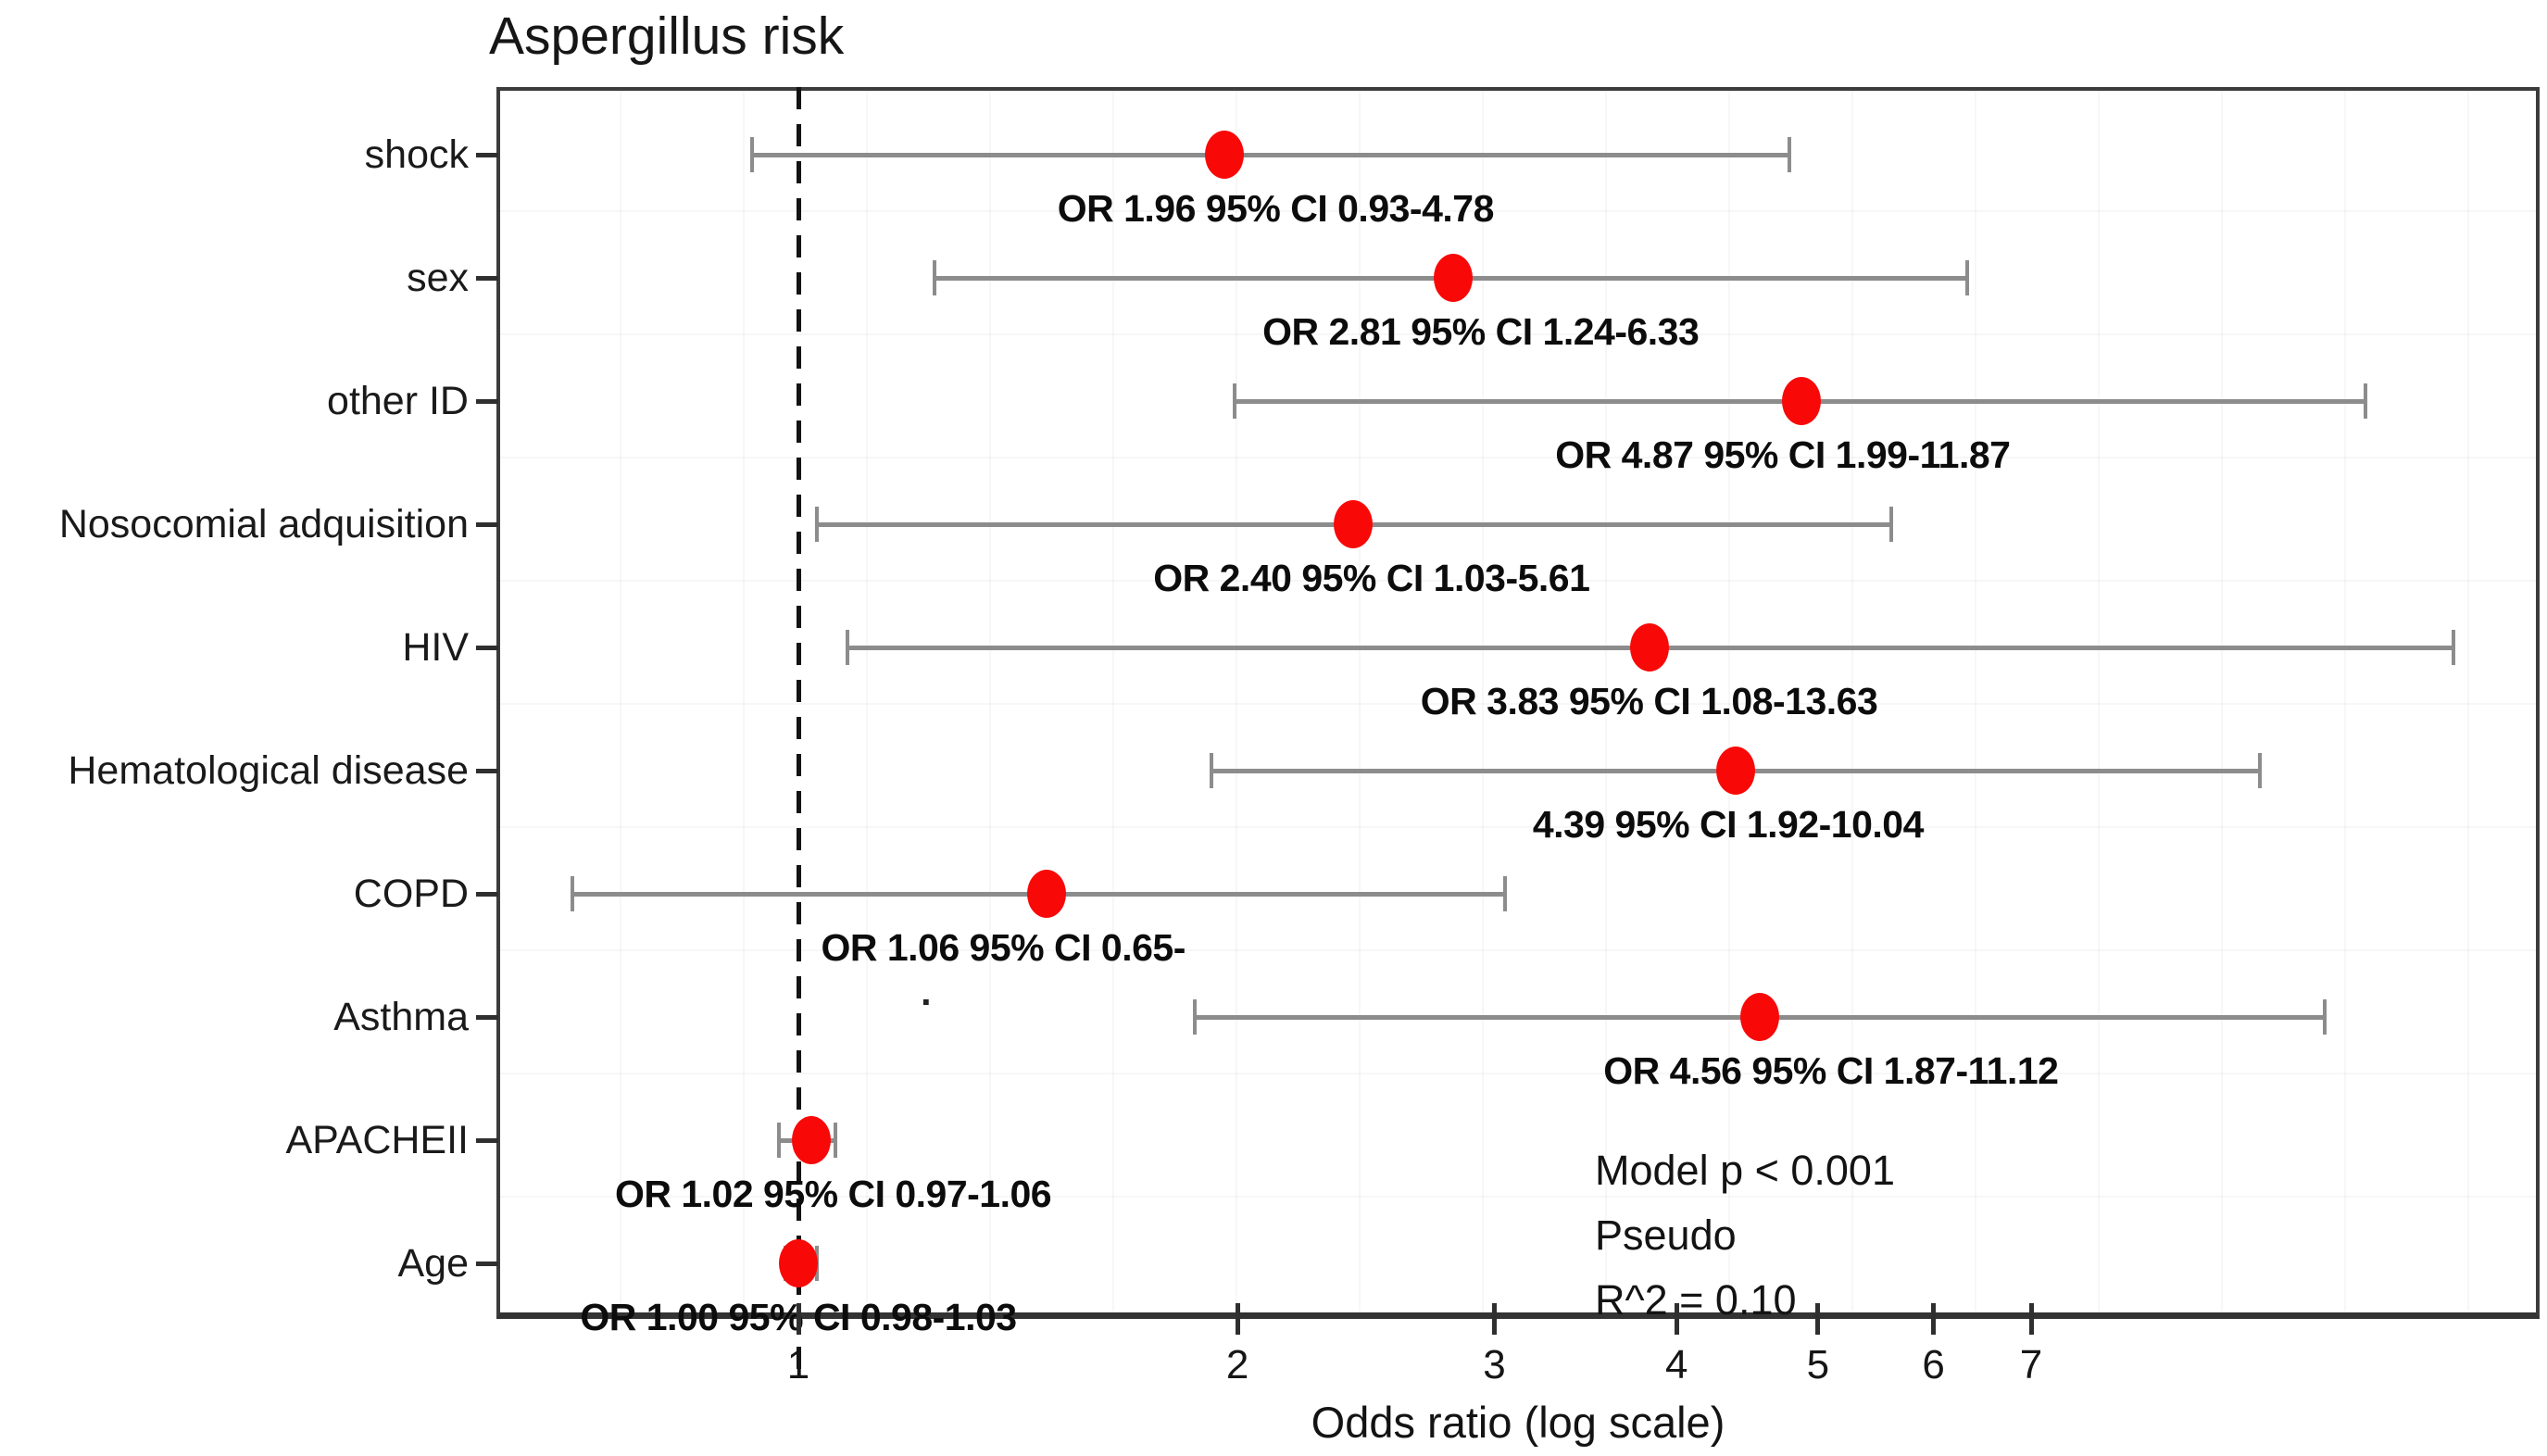 The image size is (2547, 1456). What do you see at coordinates (268, 771) in the screenshot?
I see `row-label: Hematological disease` at bounding box center [268, 771].